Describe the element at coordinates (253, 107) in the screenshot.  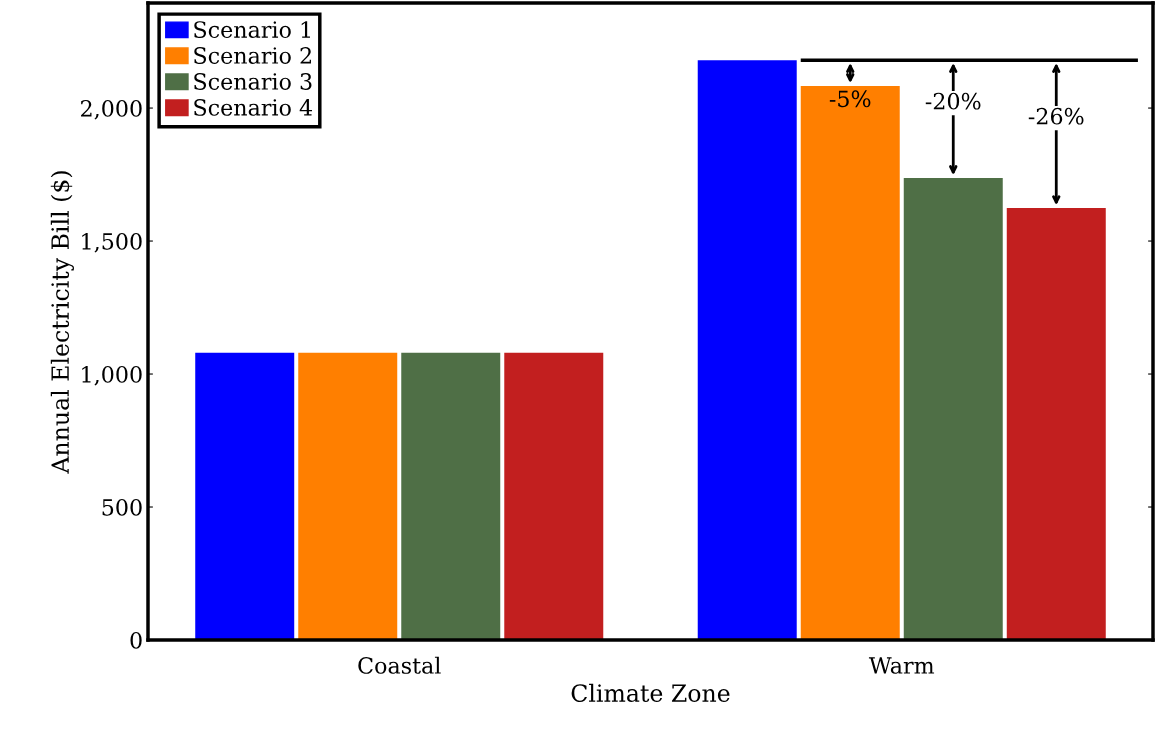
I see `legend-label: Scenario 4` at that location.